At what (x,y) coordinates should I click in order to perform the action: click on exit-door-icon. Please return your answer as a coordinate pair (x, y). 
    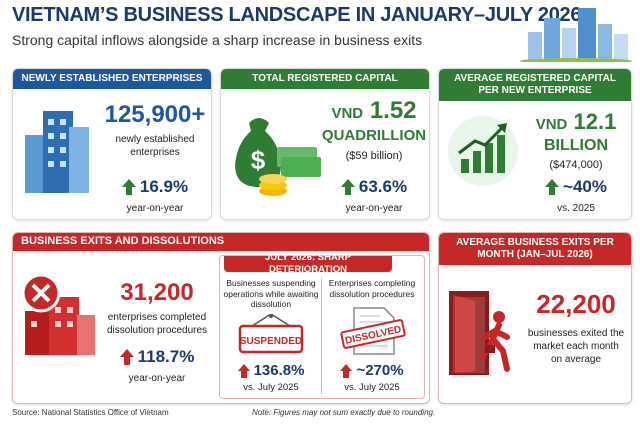
    Looking at the image, I should click on (479, 333).